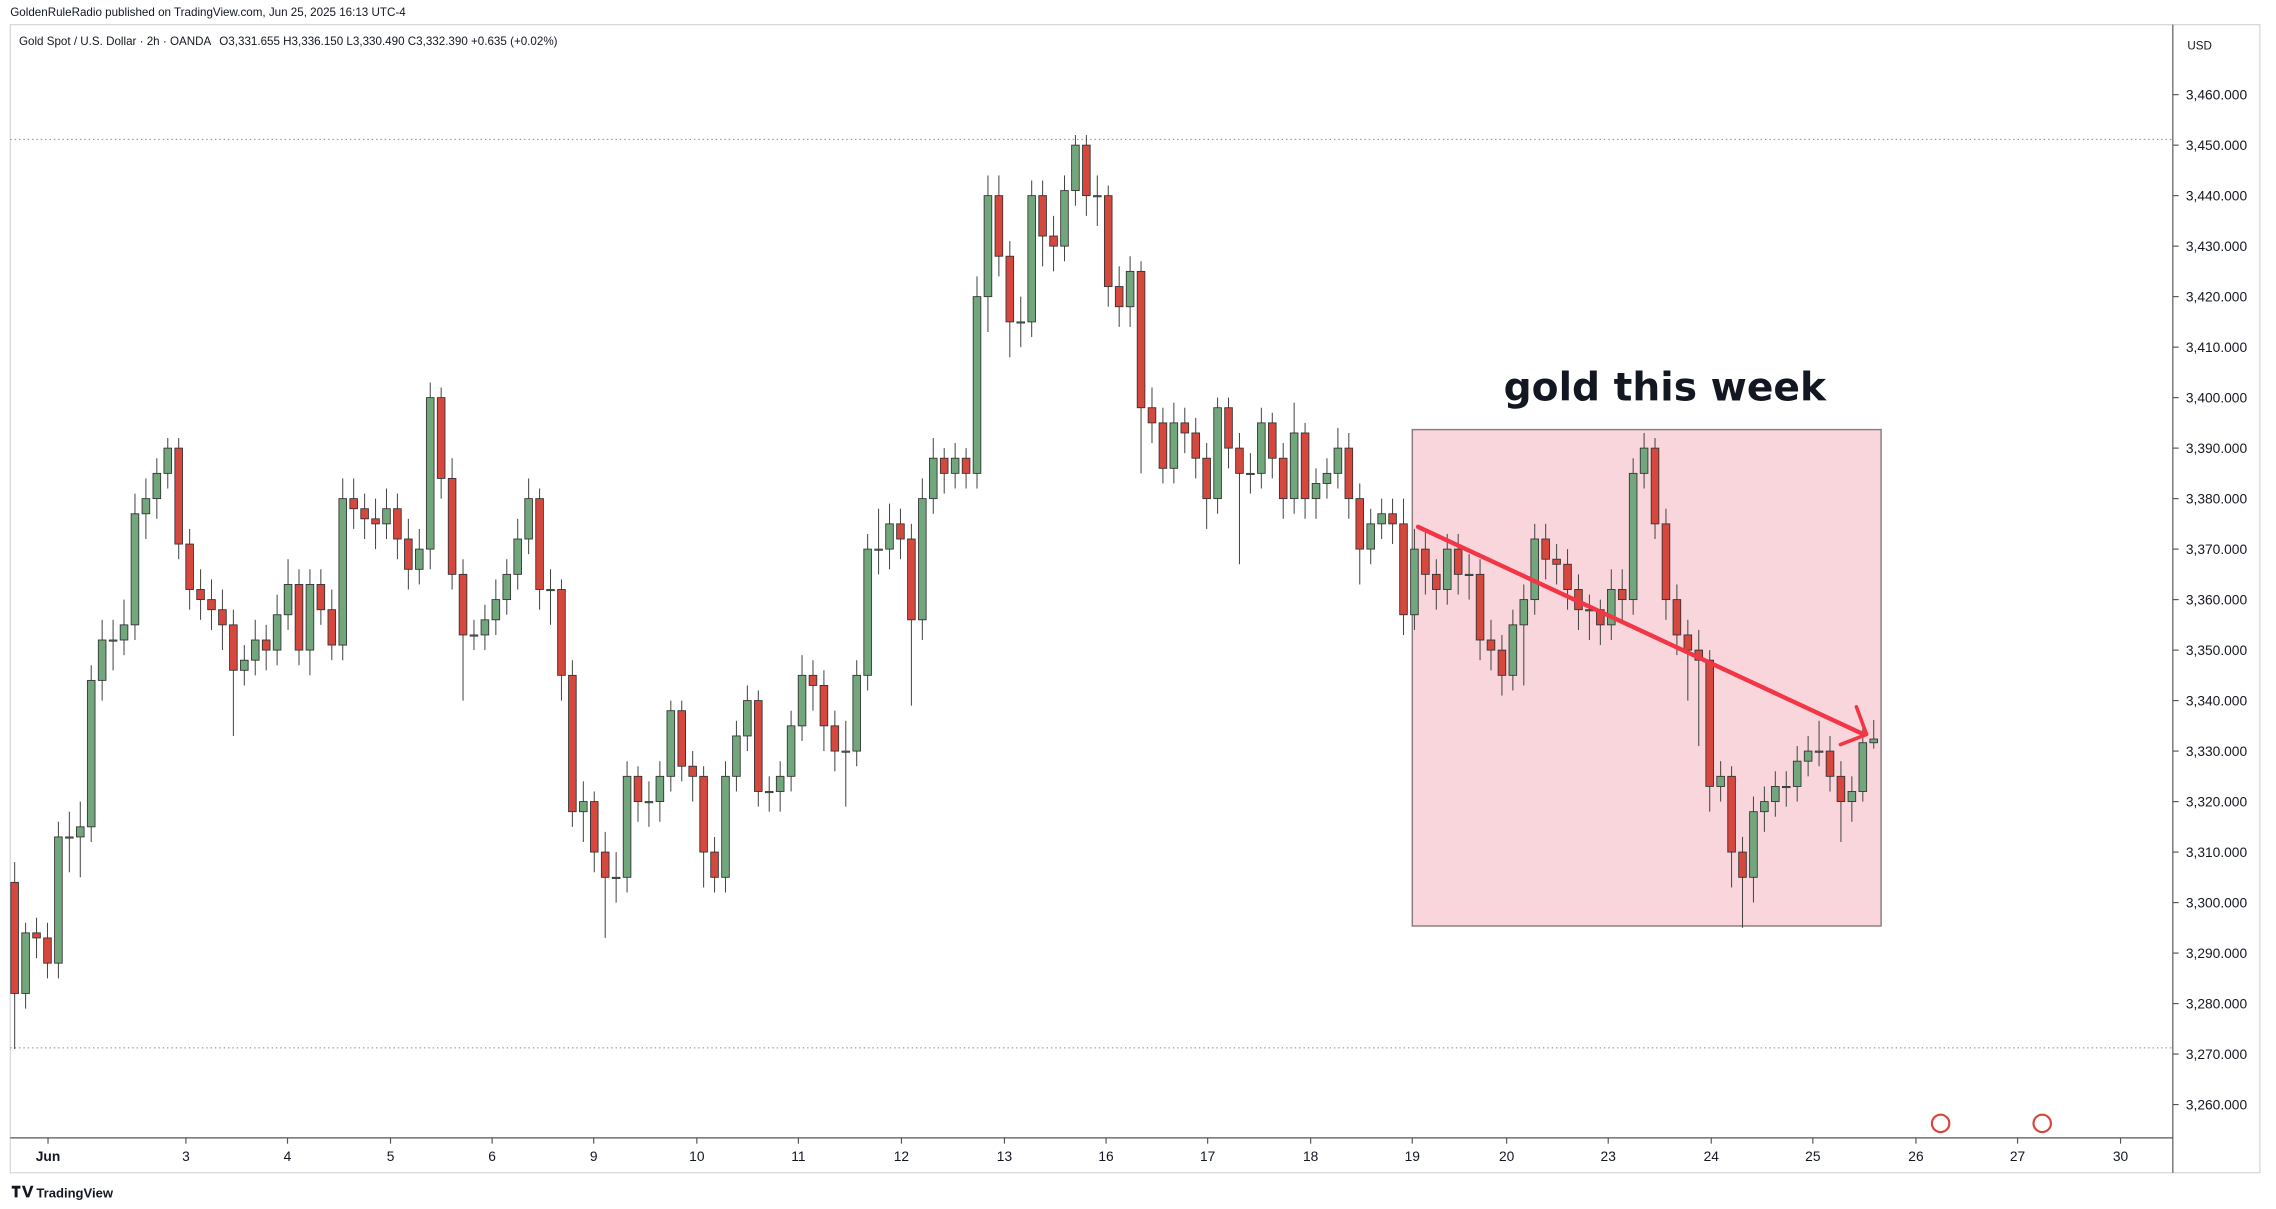  I want to click on annotation: gold this week, so click(1665, 388).